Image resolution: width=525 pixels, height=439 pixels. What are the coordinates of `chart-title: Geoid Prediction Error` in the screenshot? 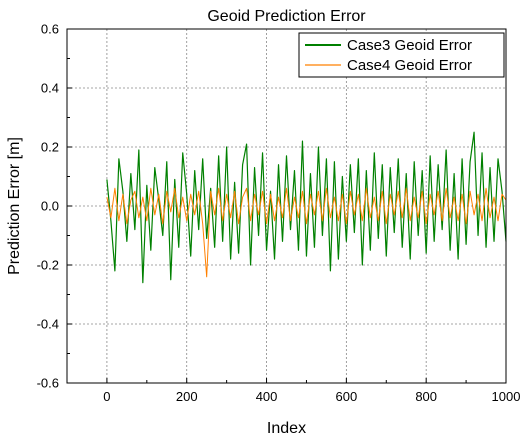 It's located at (286, 16).